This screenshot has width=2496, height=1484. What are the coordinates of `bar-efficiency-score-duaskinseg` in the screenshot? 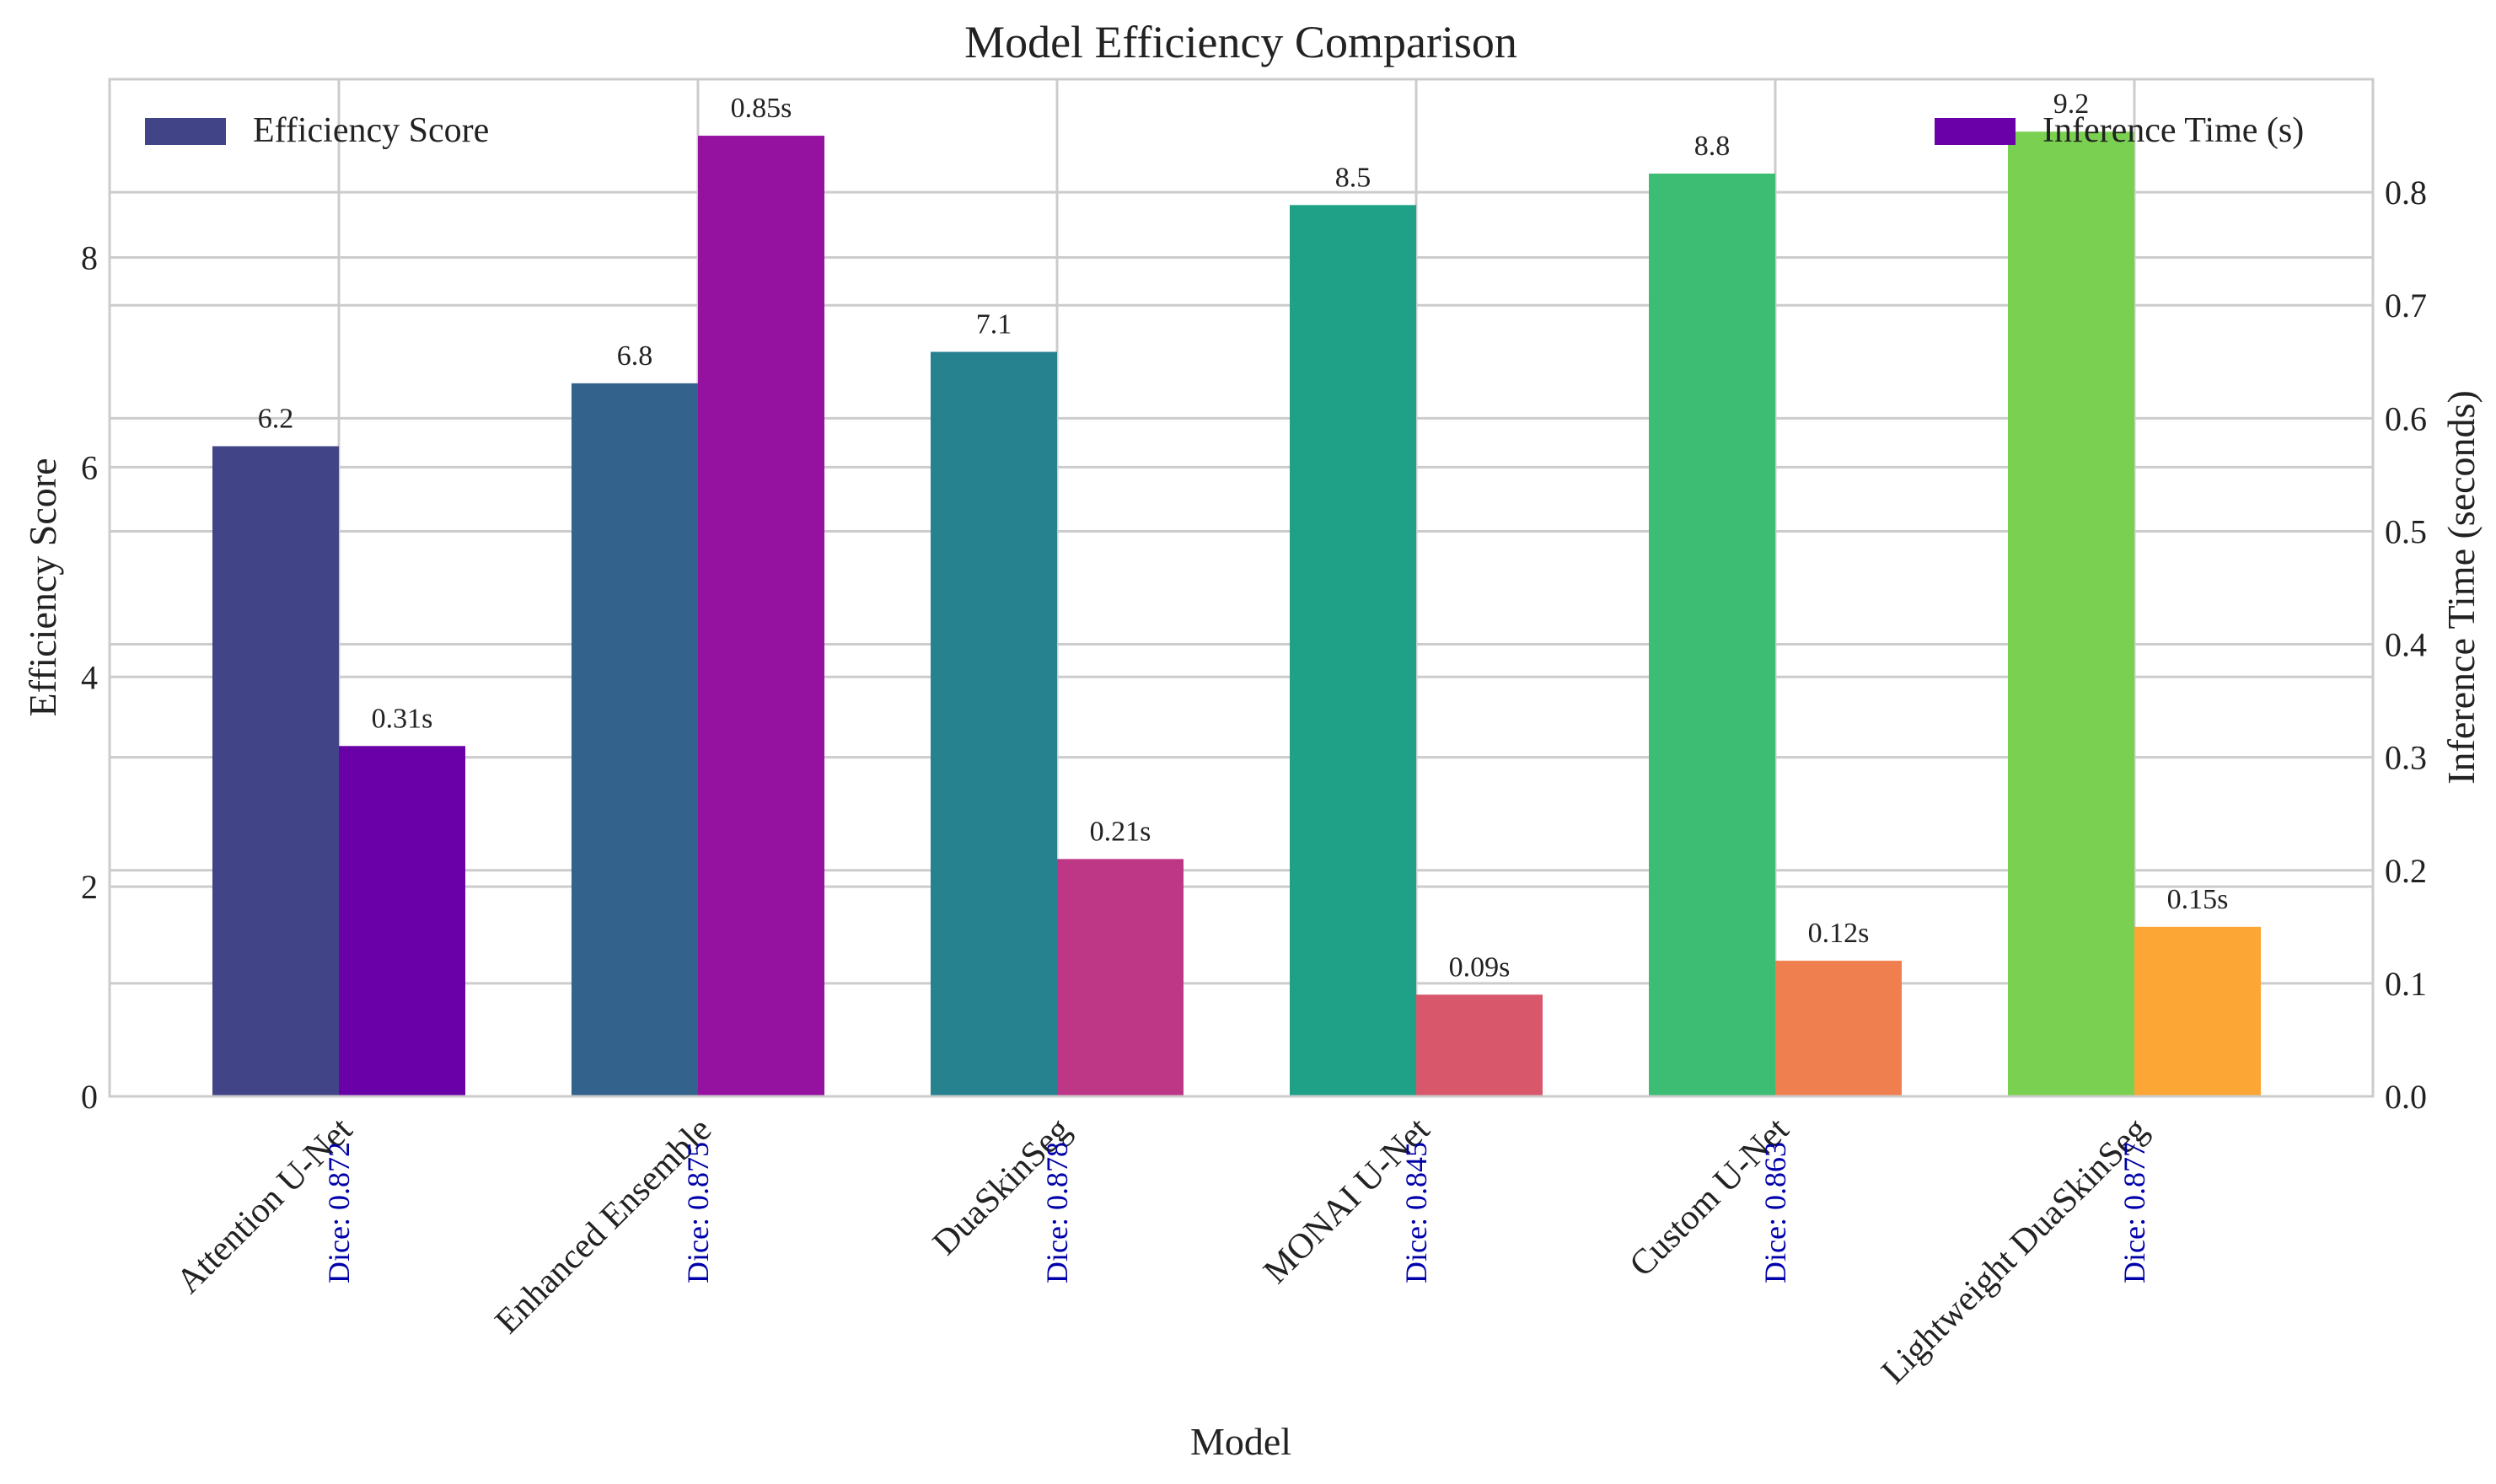 It's located at (994, 724).